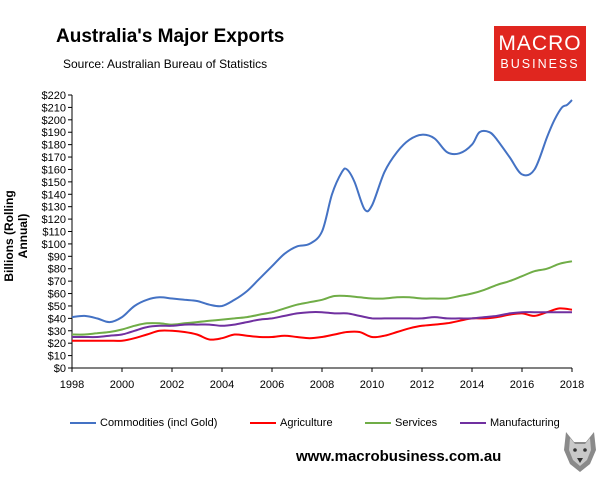 This screenshot has width=612, height=494. What do you see at coordinates (54, 121) in the screenshot?
I see `y-tick-label: $200` at bounding box center [54, 121].